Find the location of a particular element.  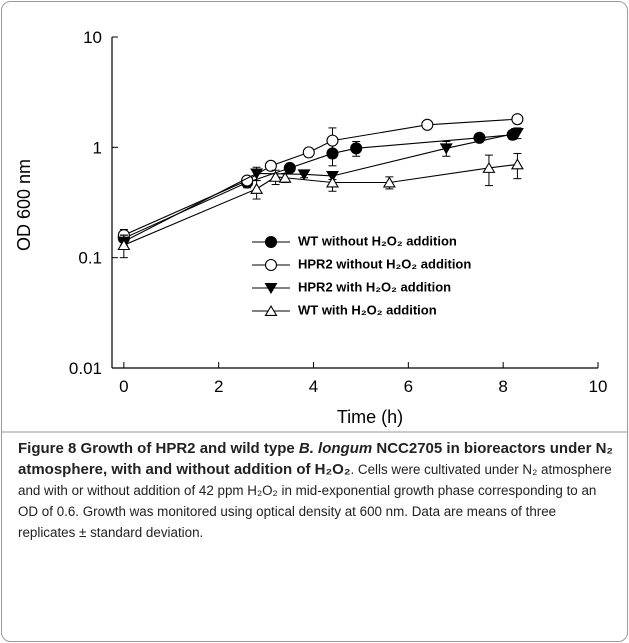

x-tick-label: 10 is located at coordinates (598, 386).